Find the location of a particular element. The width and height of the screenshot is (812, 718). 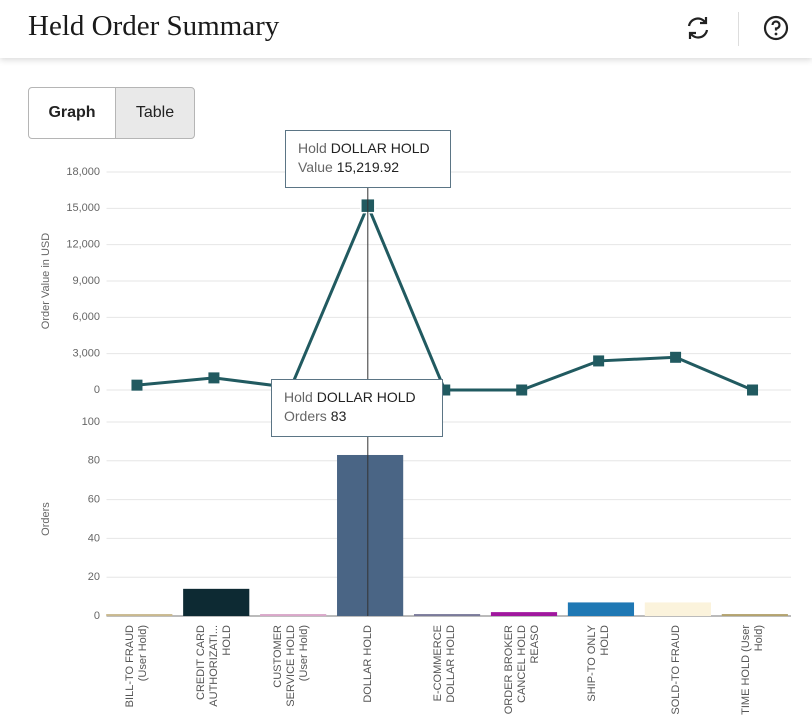

x-tick-label: CUSTOMER SERVICE HOLD (User Hold) is located at coordinates (290, 666).